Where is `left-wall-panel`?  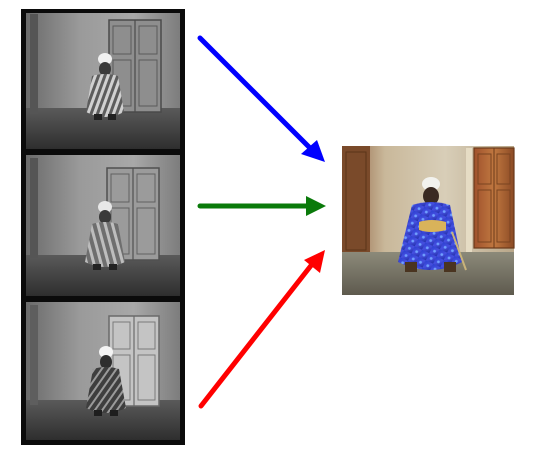
left-wall-panel is located at coordinates (356, 201).